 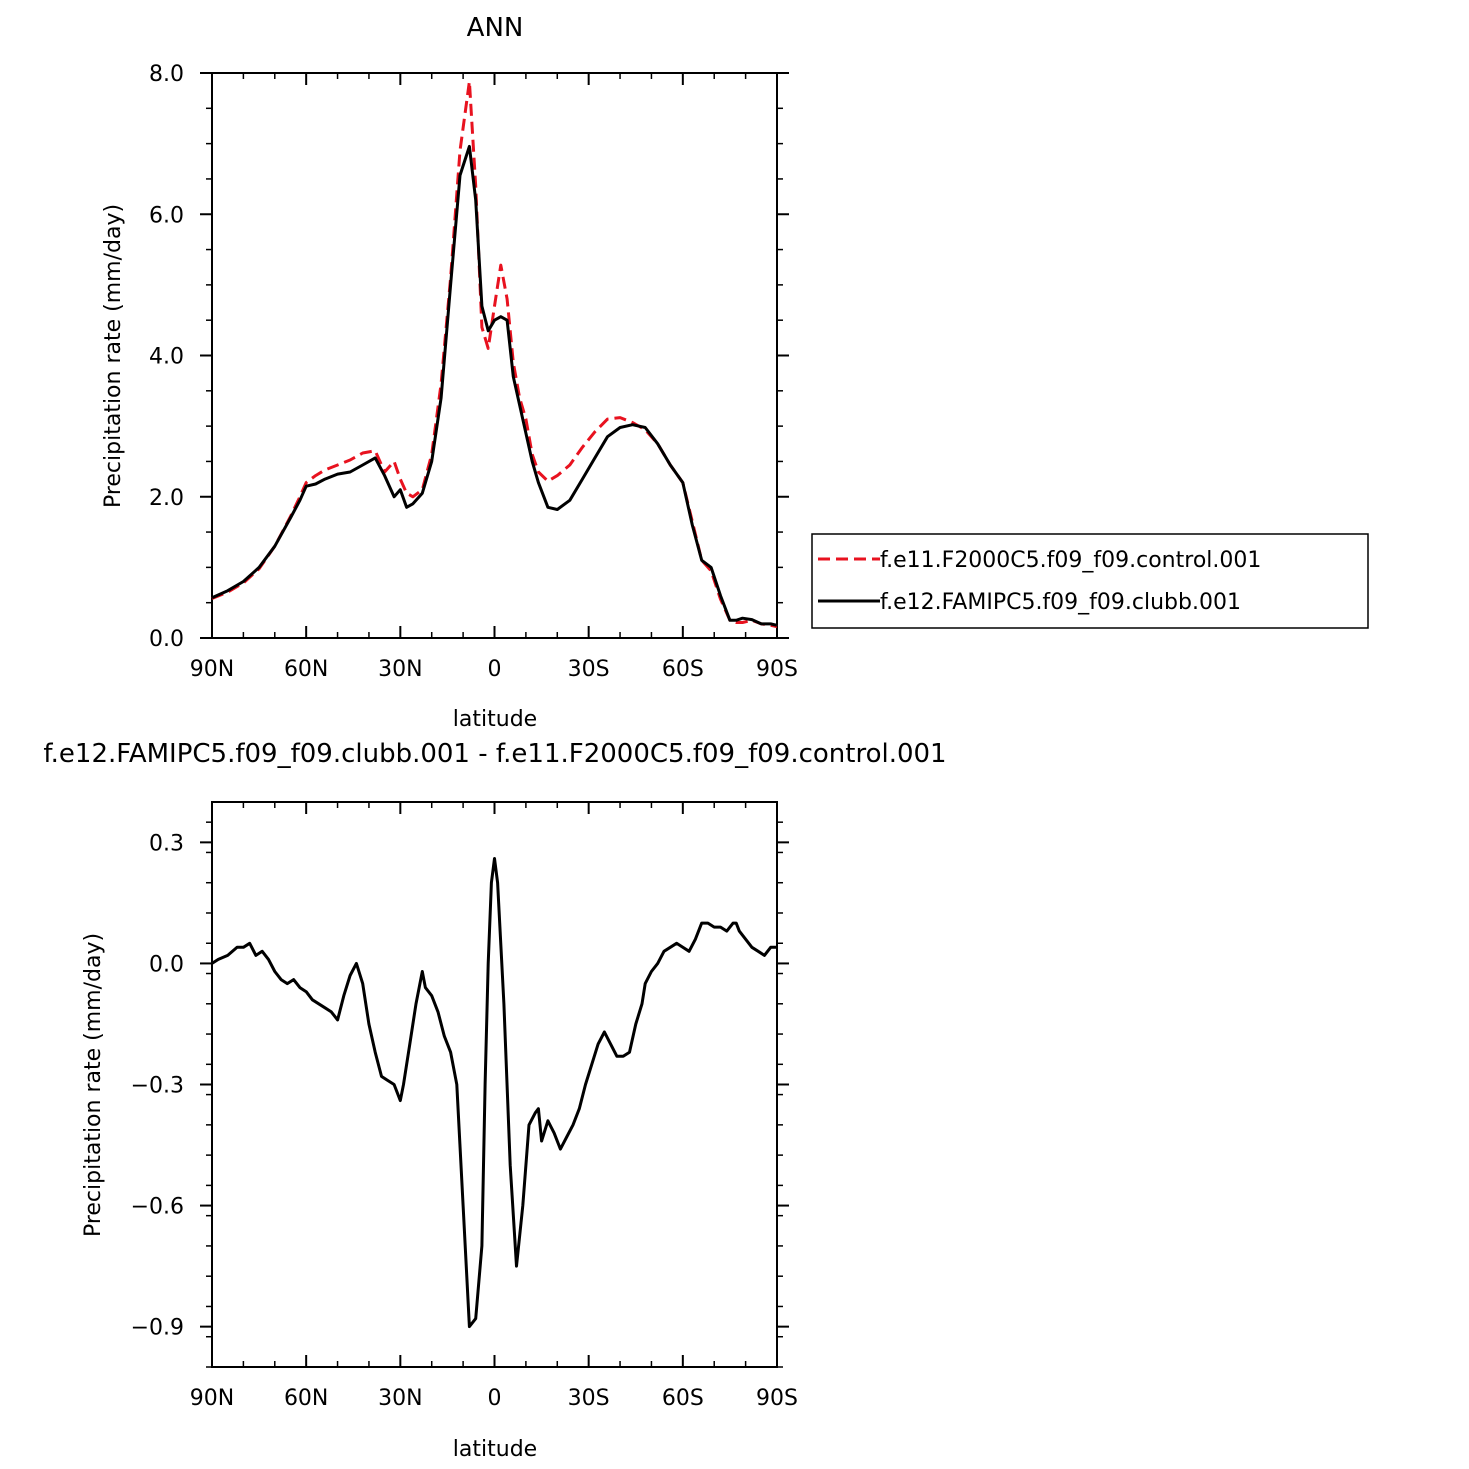 I want to click on y-tick-label: −0.9, so click(x=157, y=1328).